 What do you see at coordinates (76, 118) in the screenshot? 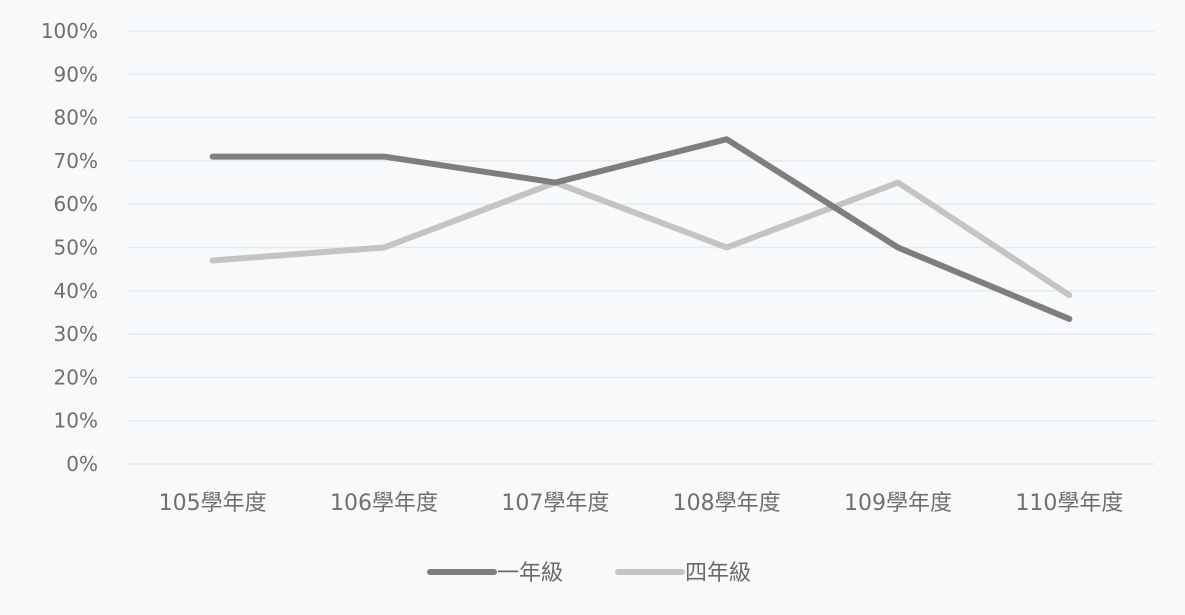
I see `y-tick-label: 80%` at bounding box center [76, 118].